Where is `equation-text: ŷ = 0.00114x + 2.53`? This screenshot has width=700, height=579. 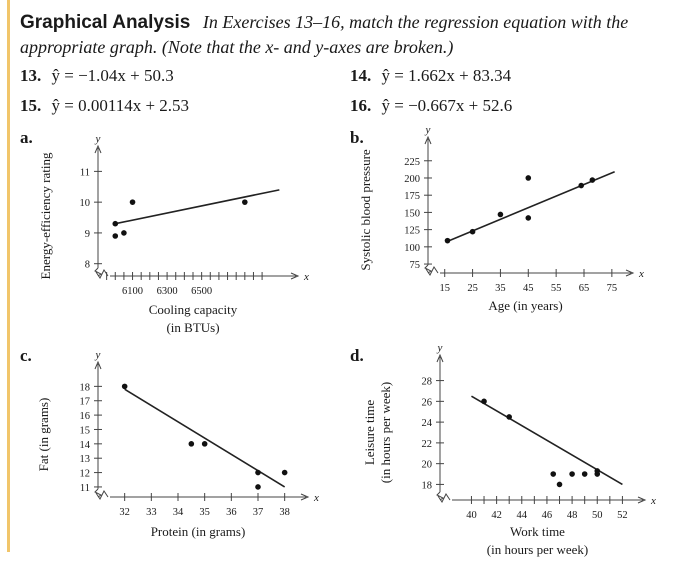 equation-text: ŷ = 0.00114x + 2.53 is located at coordinates (120, 105).